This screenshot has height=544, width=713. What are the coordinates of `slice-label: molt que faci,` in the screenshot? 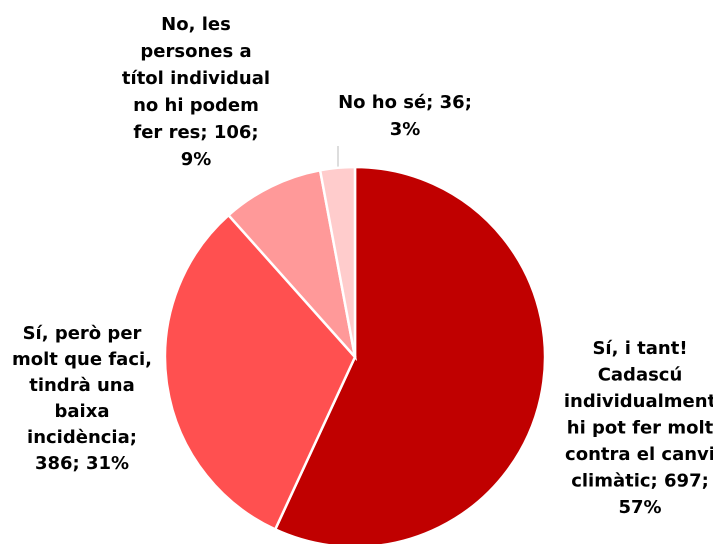 It's located at (82, 359).